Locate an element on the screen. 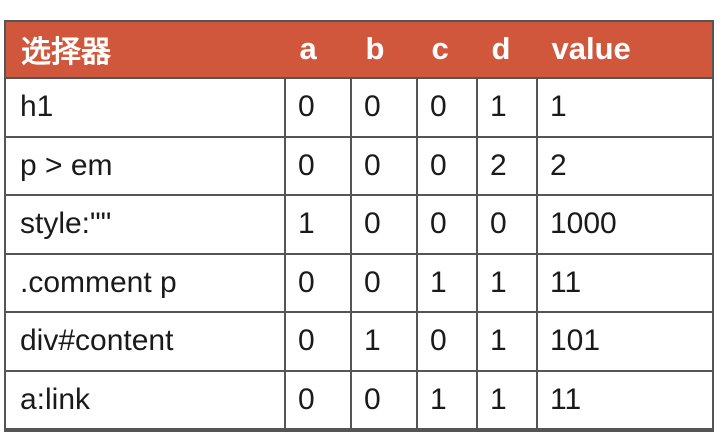  cell-value: 1000 is located at coordinates (625, 224).